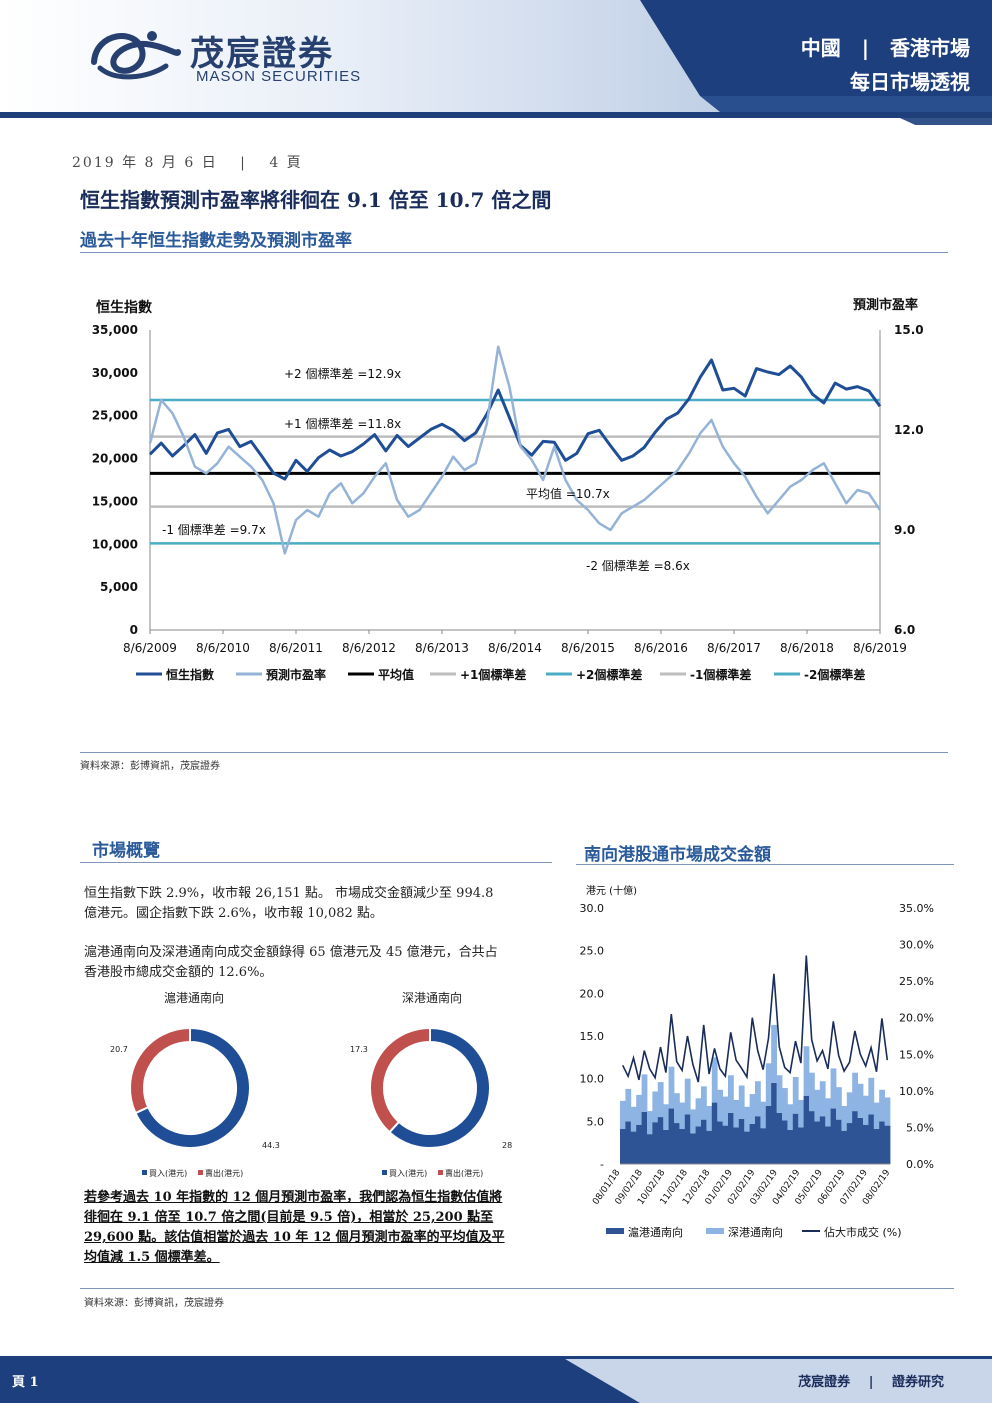  I want to click on market-overview-rule, so click(316, 862).